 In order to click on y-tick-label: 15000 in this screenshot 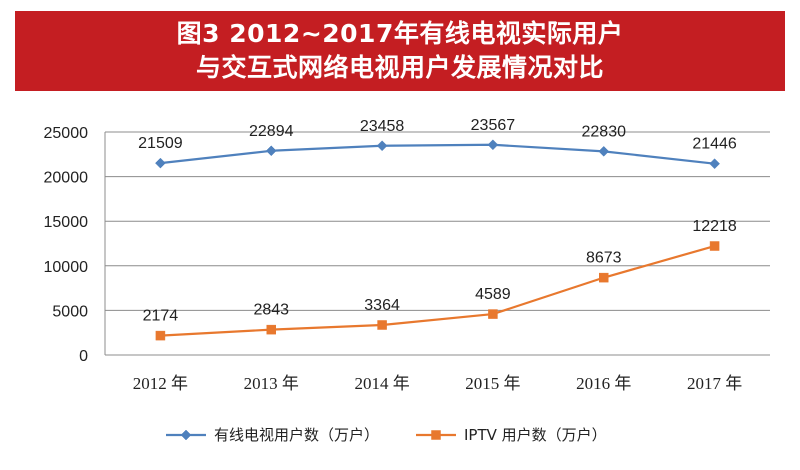, I will do `click(66, 222)`.